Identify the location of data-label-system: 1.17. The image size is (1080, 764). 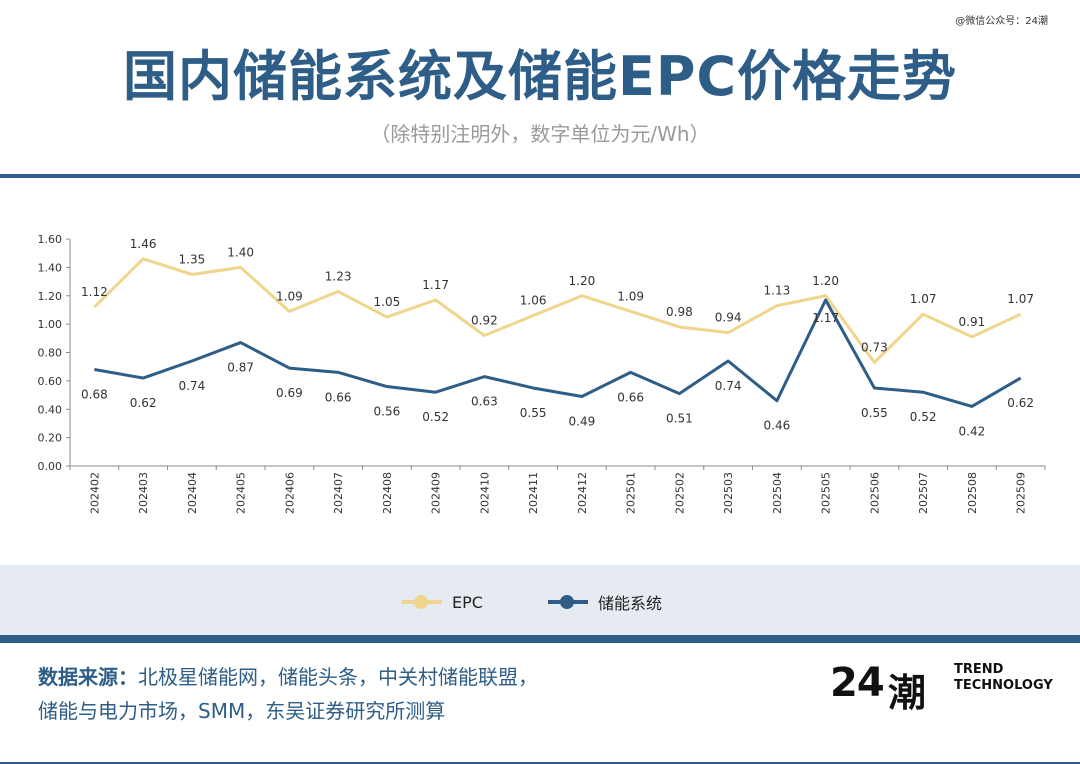
(825, 318).